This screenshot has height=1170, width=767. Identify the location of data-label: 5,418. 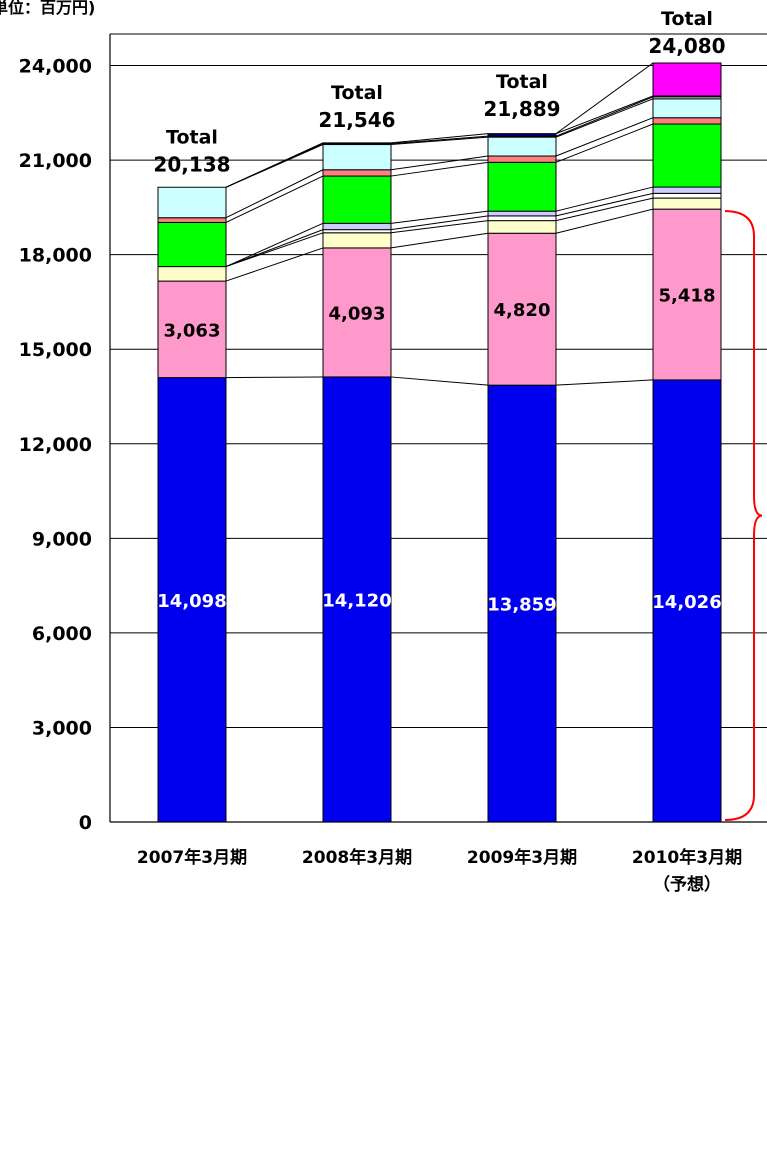
(687, 296).